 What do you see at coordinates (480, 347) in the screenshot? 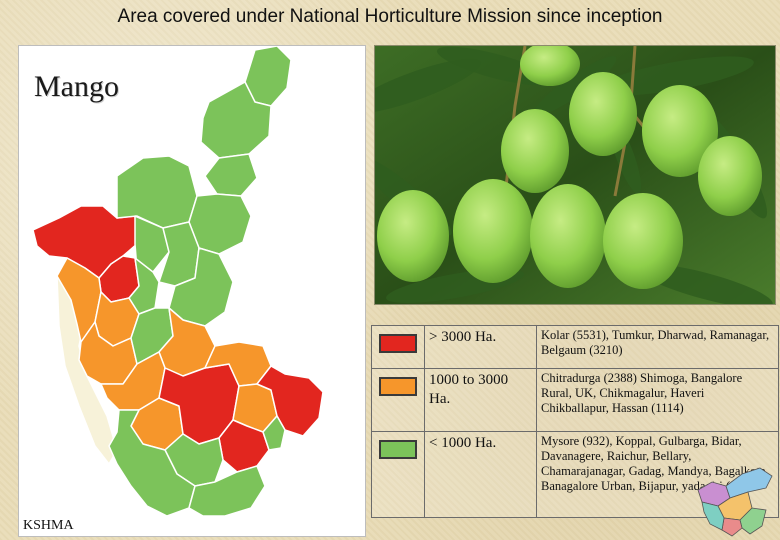
I see `legend-range-label: > 3000 Ha.` at bounding box center [480, 347].